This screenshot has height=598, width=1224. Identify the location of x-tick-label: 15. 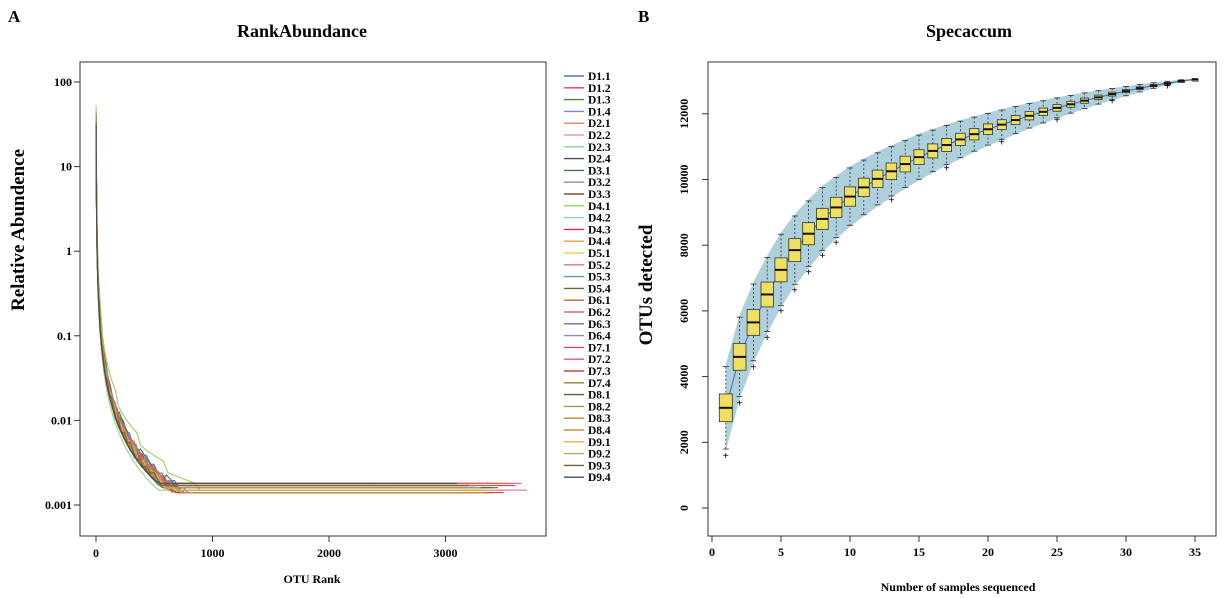
(919, 552).